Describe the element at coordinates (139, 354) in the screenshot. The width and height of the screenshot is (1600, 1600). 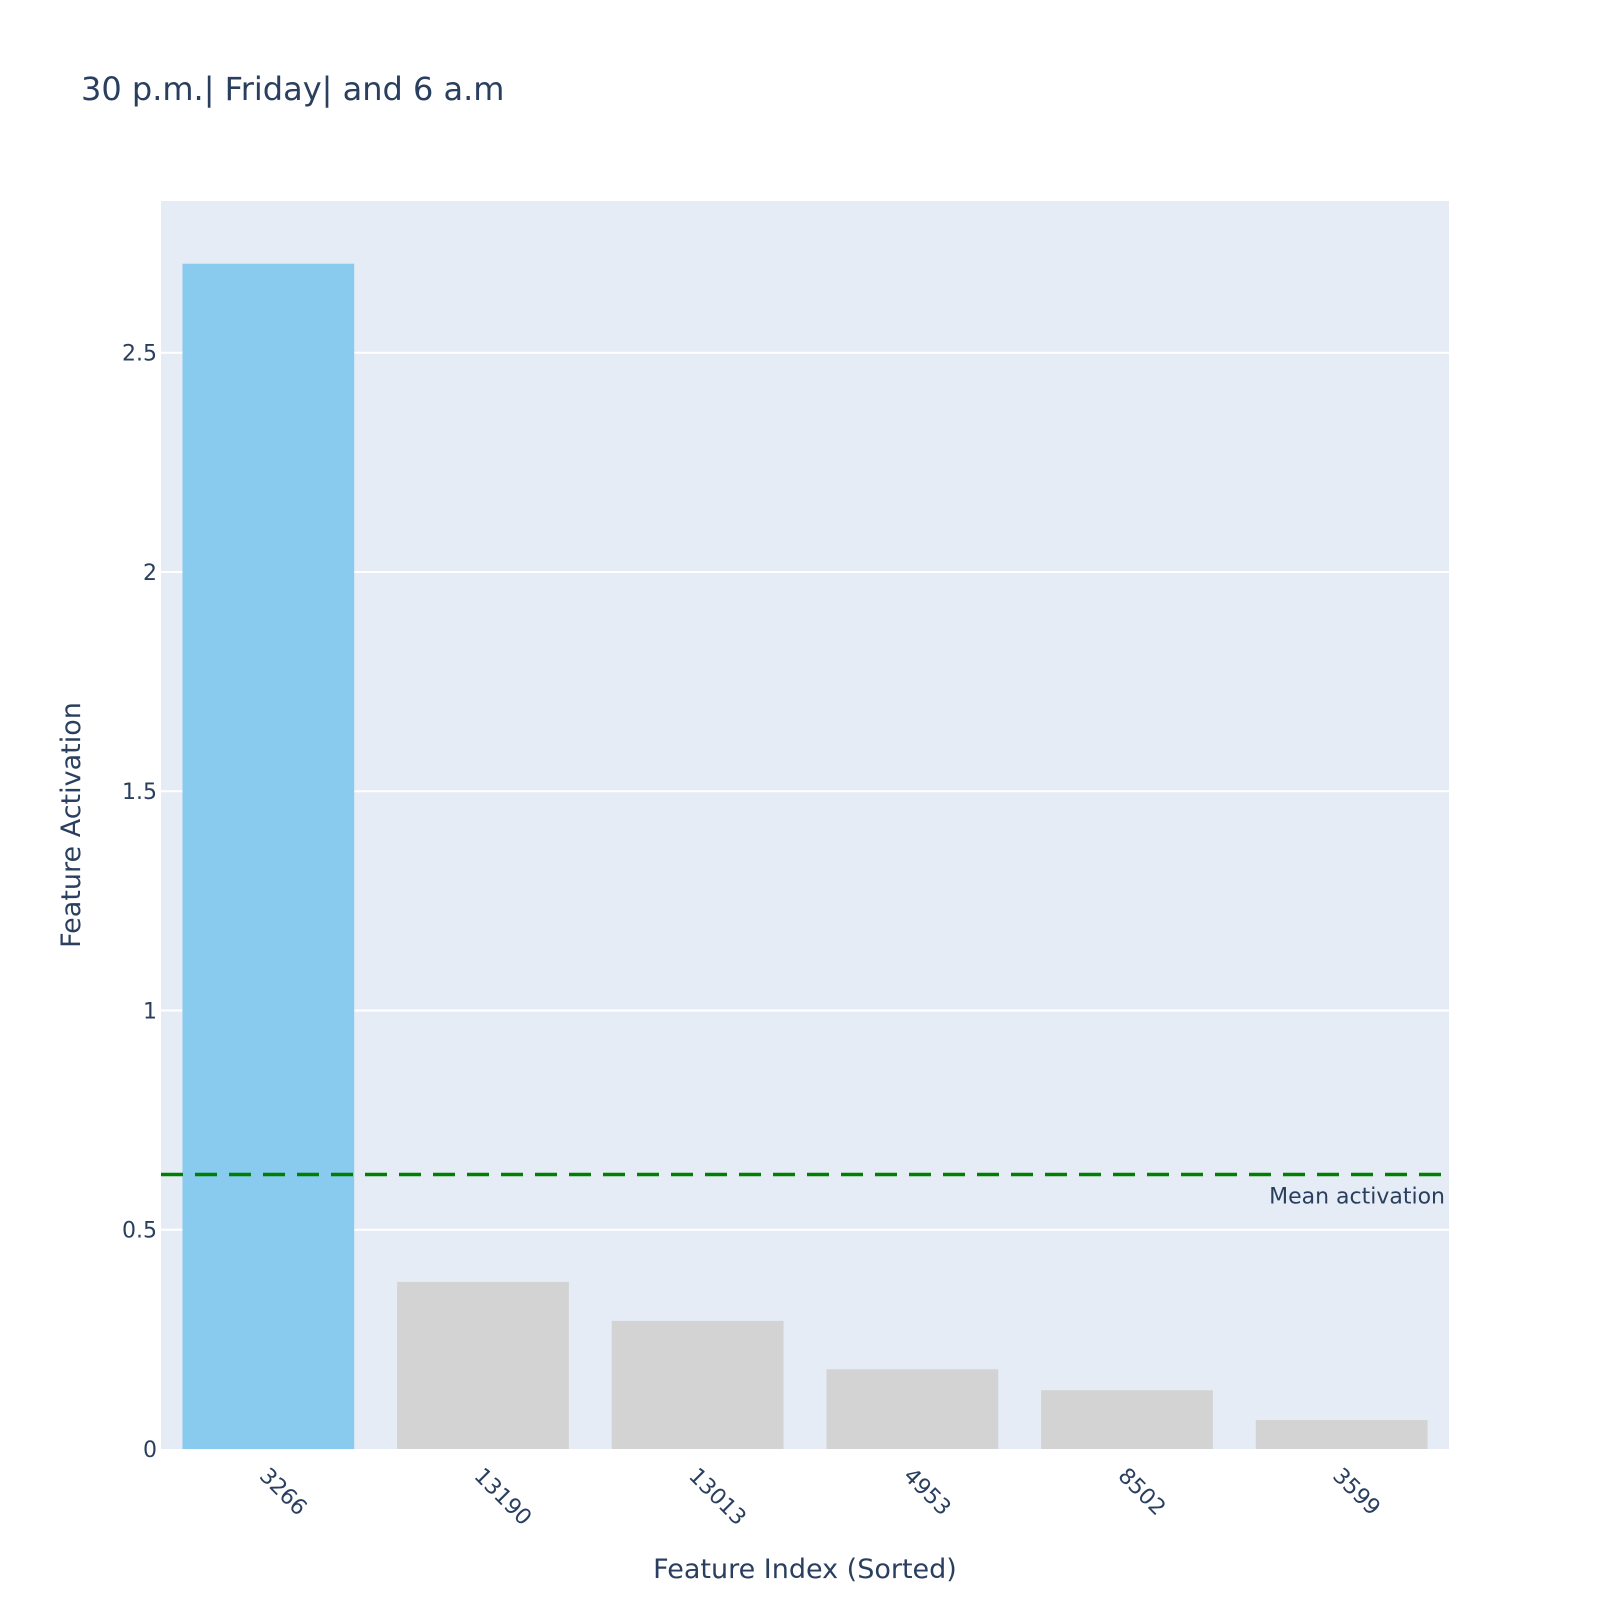
I see `y-tick-label: 2.5` at that location.